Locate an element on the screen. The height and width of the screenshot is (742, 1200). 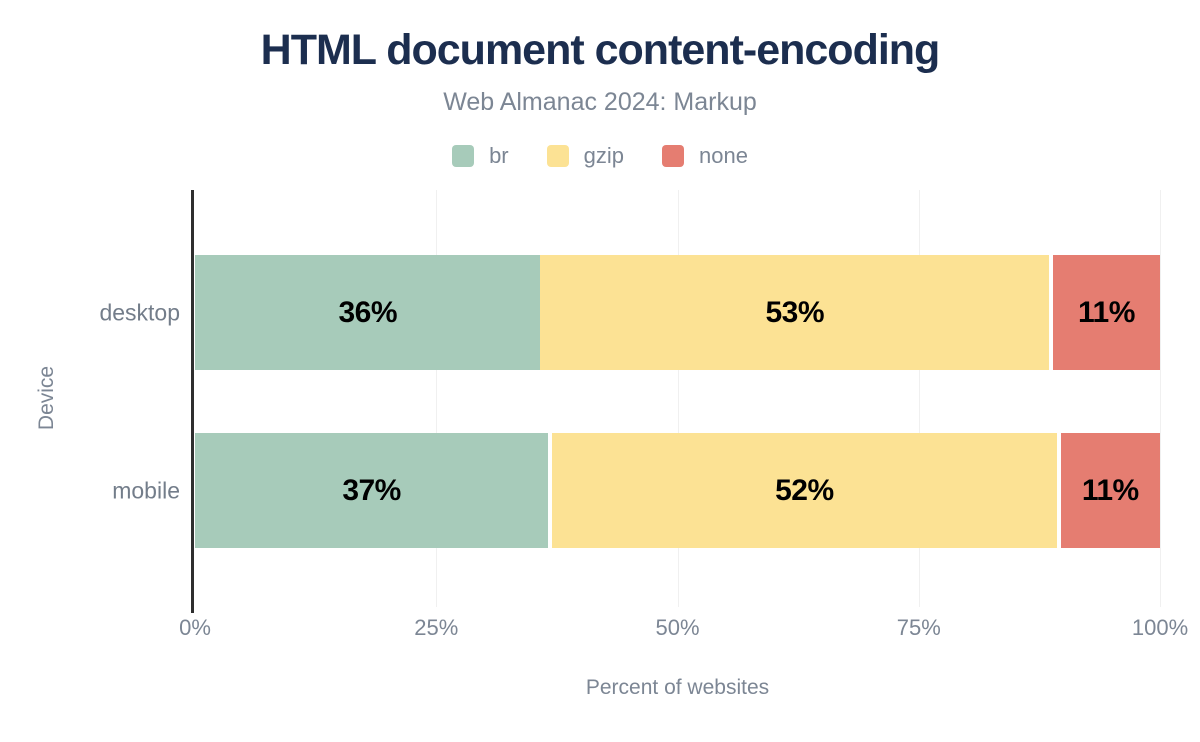
bar-label-desktop-br: 36% is located at coordinates (367, 312).